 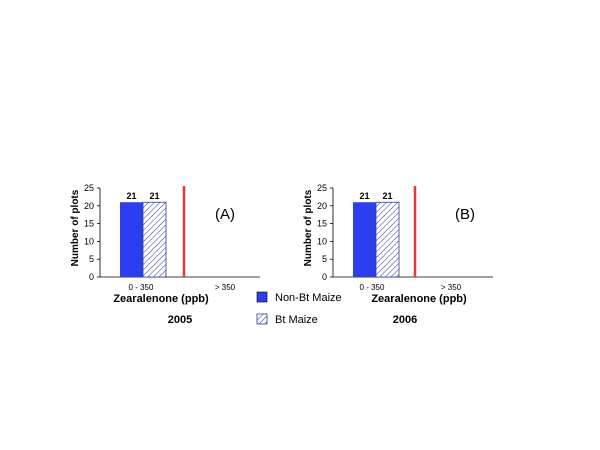 I want to click on year-label: 2005, so click(x=180, y=320).